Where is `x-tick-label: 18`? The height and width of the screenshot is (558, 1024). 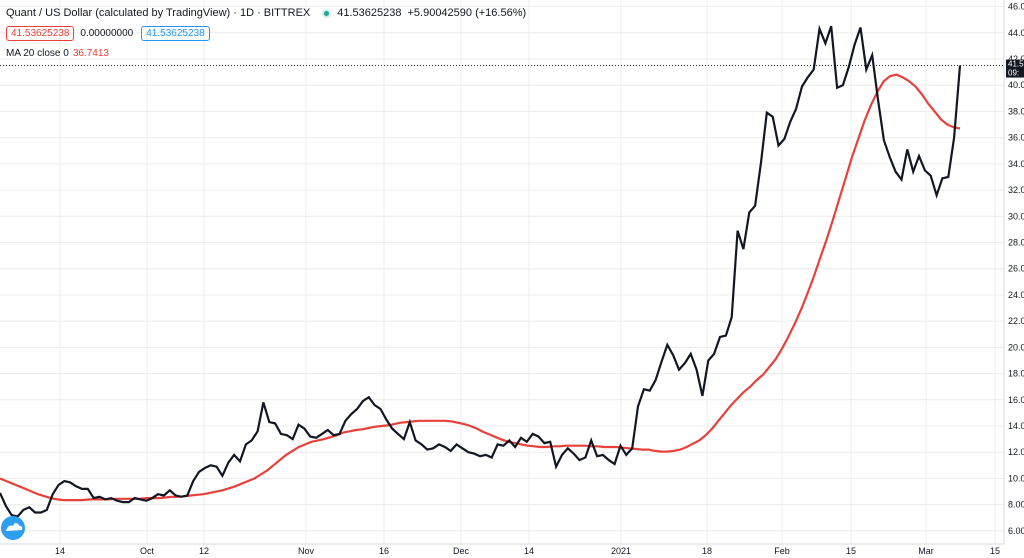 x-tick-label: 18 is located at coordinates (707, 551).